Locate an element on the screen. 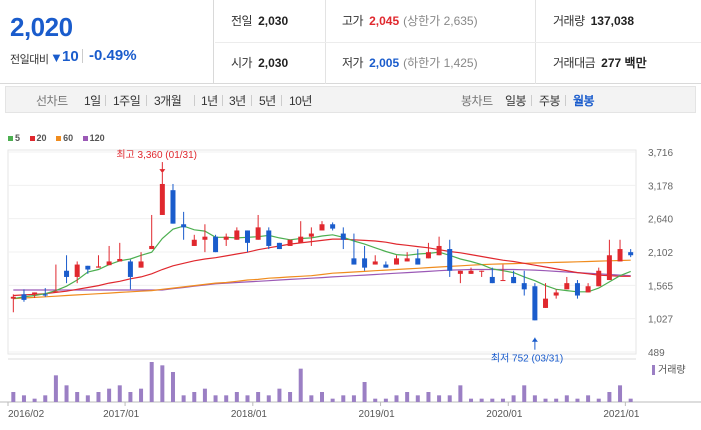  y-tick-label: 1,027 is located at coordinates (660, 320).